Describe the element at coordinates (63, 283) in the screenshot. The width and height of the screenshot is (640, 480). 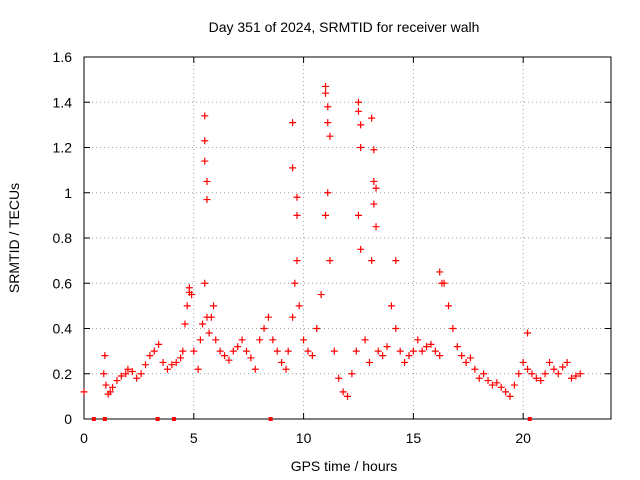
I see `y-tick-label: 0.6` at that location.